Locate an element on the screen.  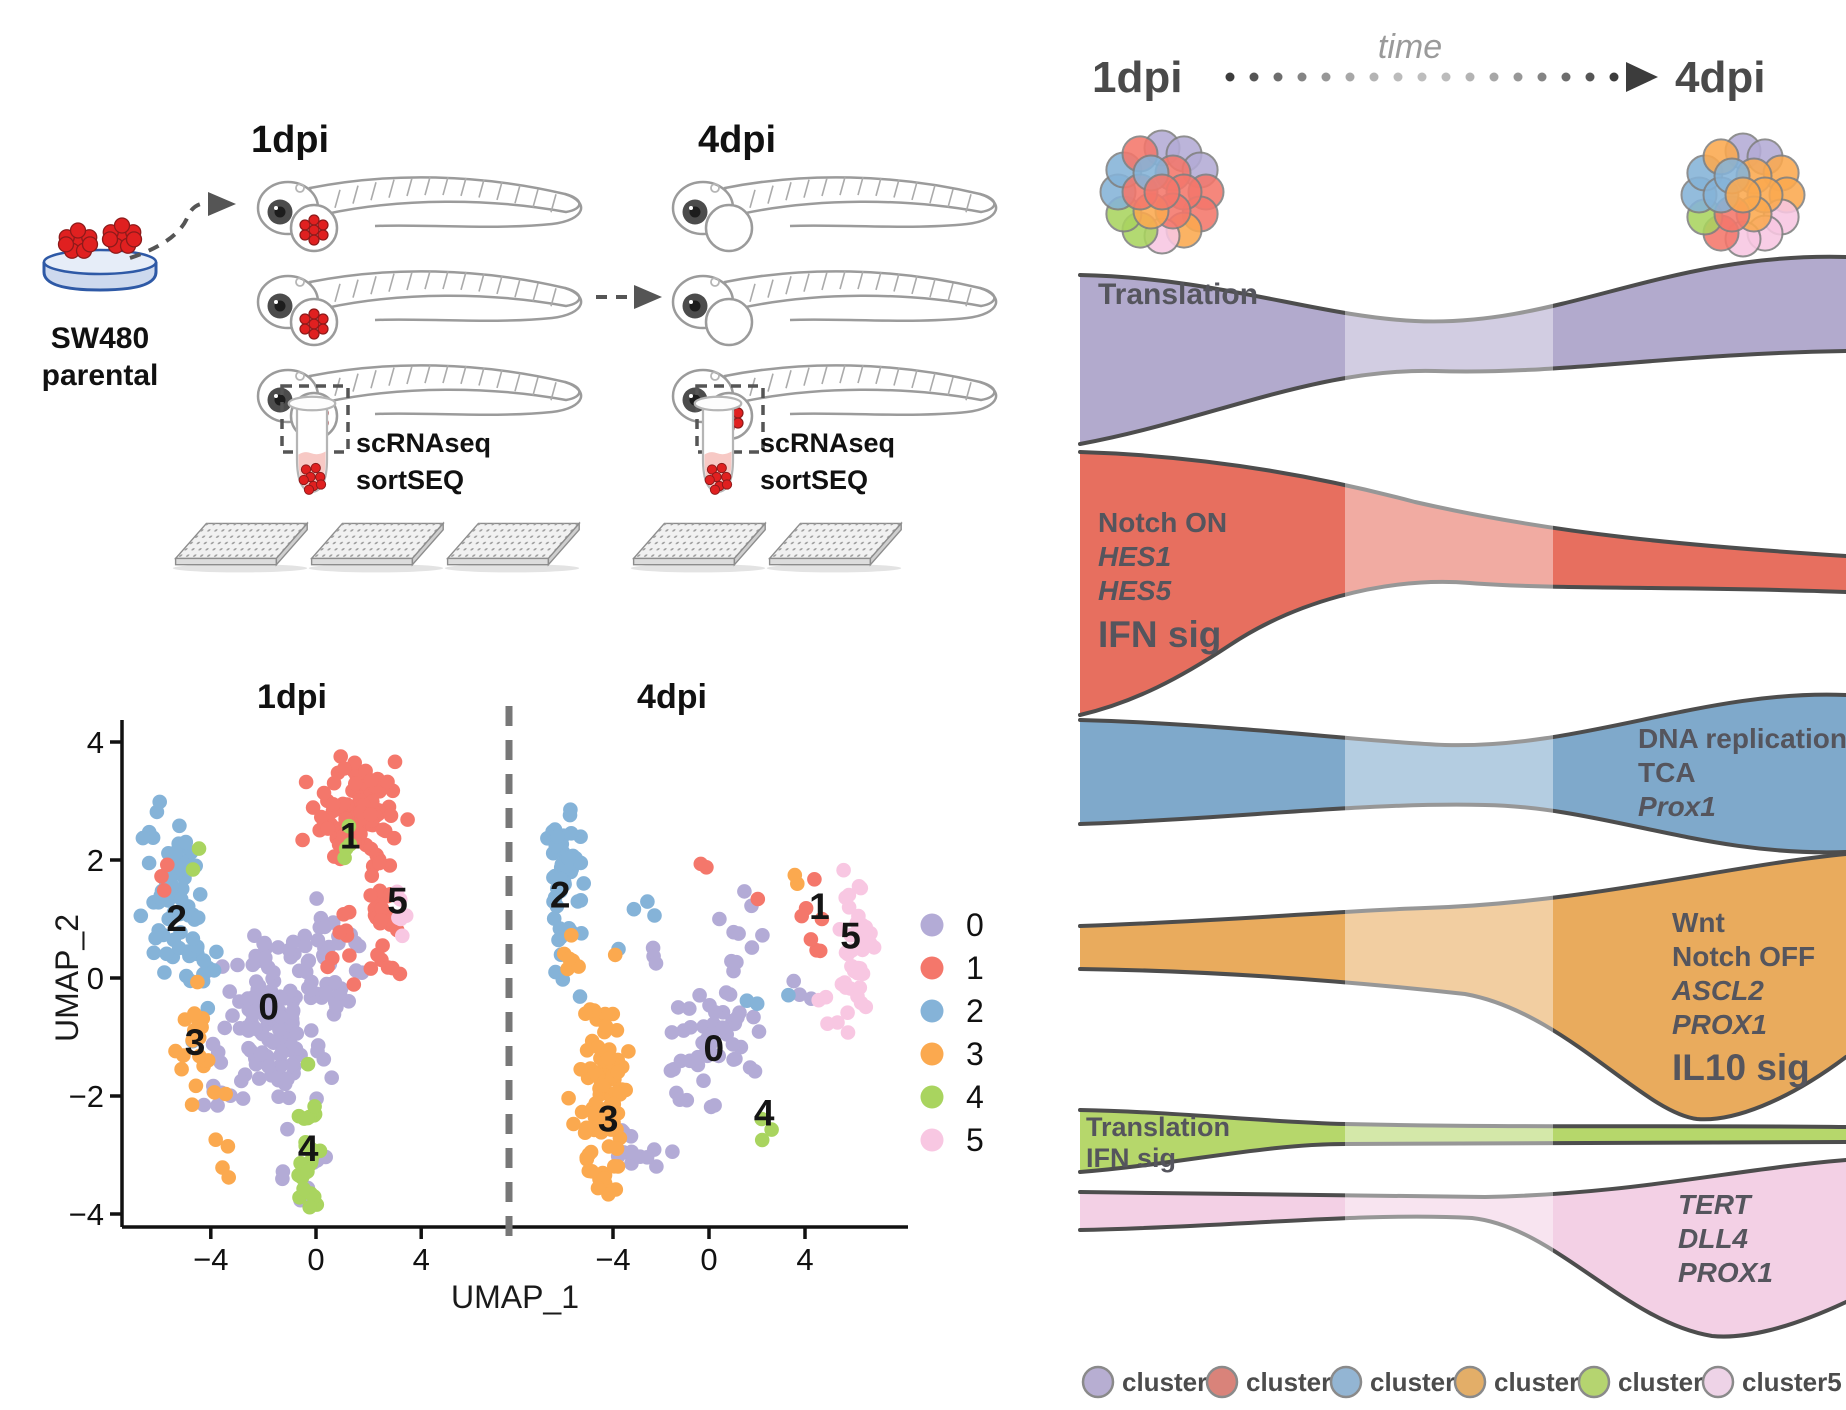
cluster-number-label: 2 is located at coordinates (560, 894).